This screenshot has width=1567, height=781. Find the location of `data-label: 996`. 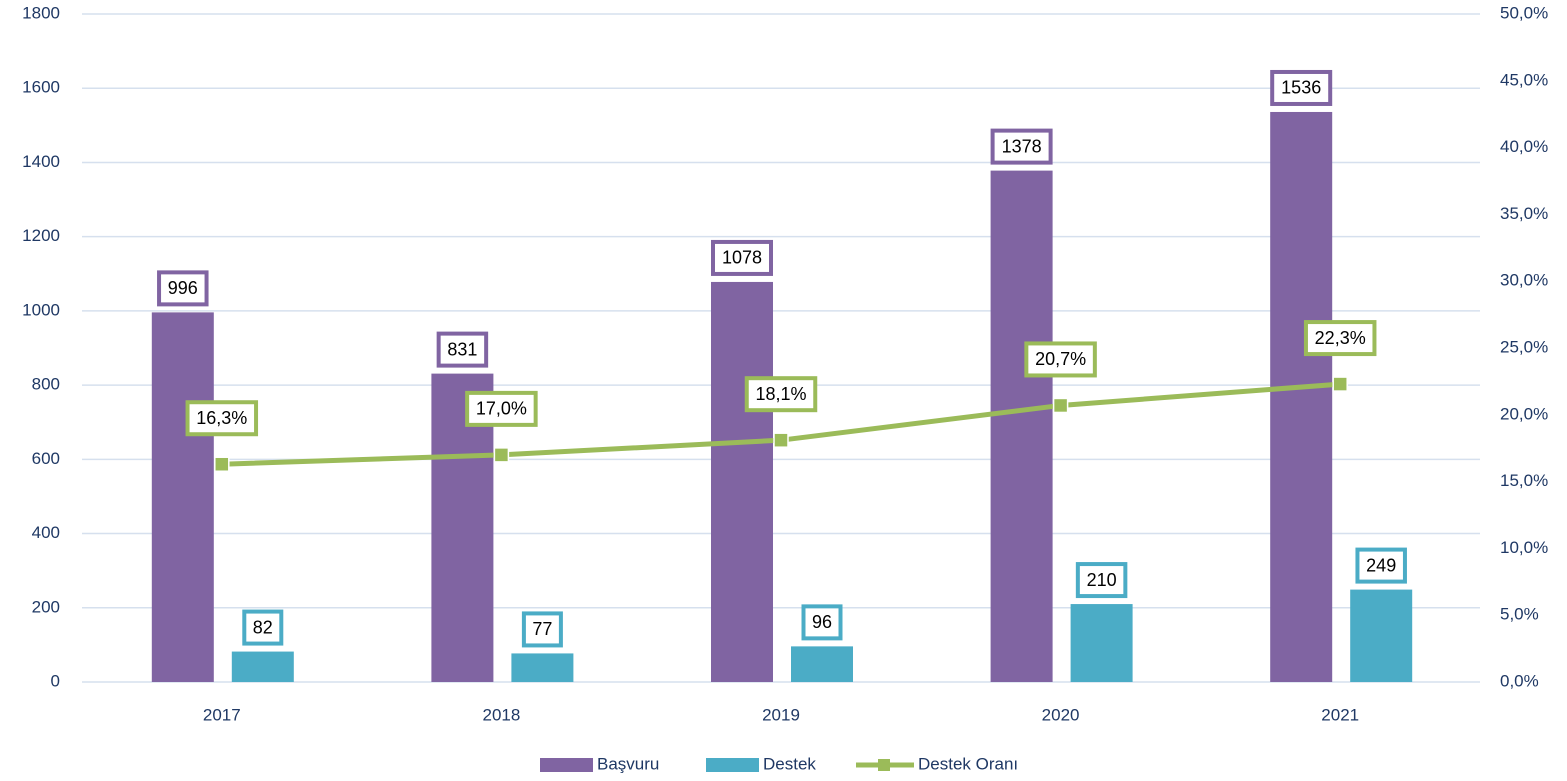

data-label: 996 is located at coordinates (183, 288).